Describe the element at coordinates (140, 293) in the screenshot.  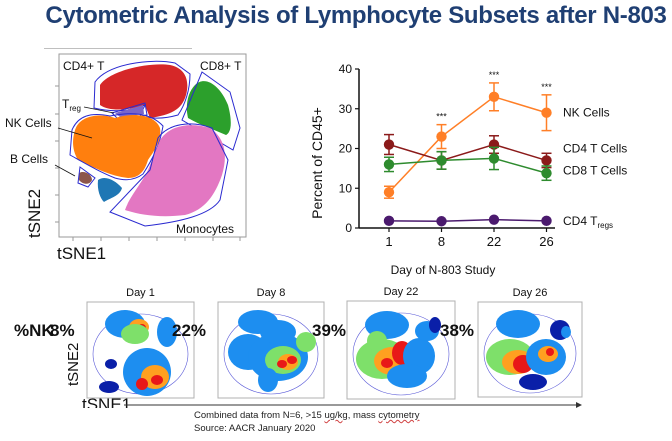
I see `panel-day-label: Day 1` at that location.